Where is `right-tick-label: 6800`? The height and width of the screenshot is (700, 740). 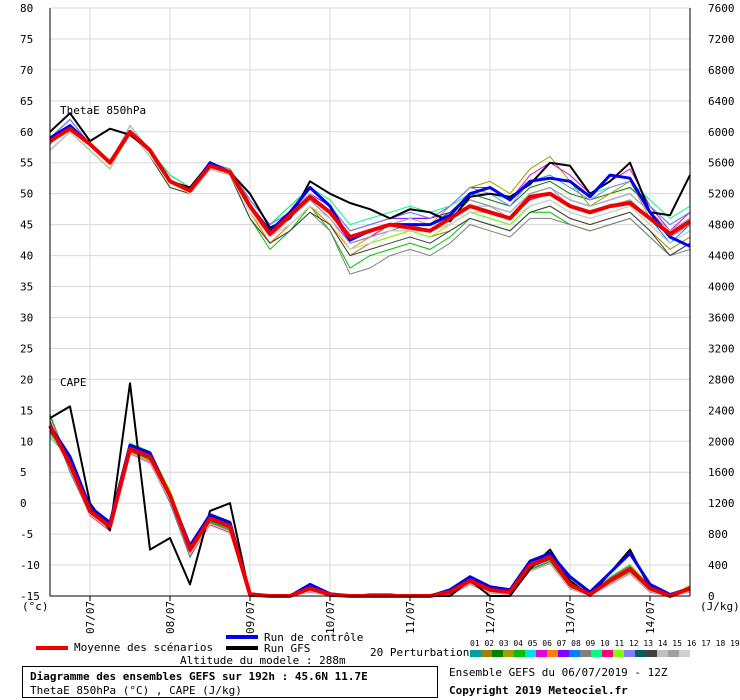 right-tick-label: 6800 is located at coordinates (721, 70).